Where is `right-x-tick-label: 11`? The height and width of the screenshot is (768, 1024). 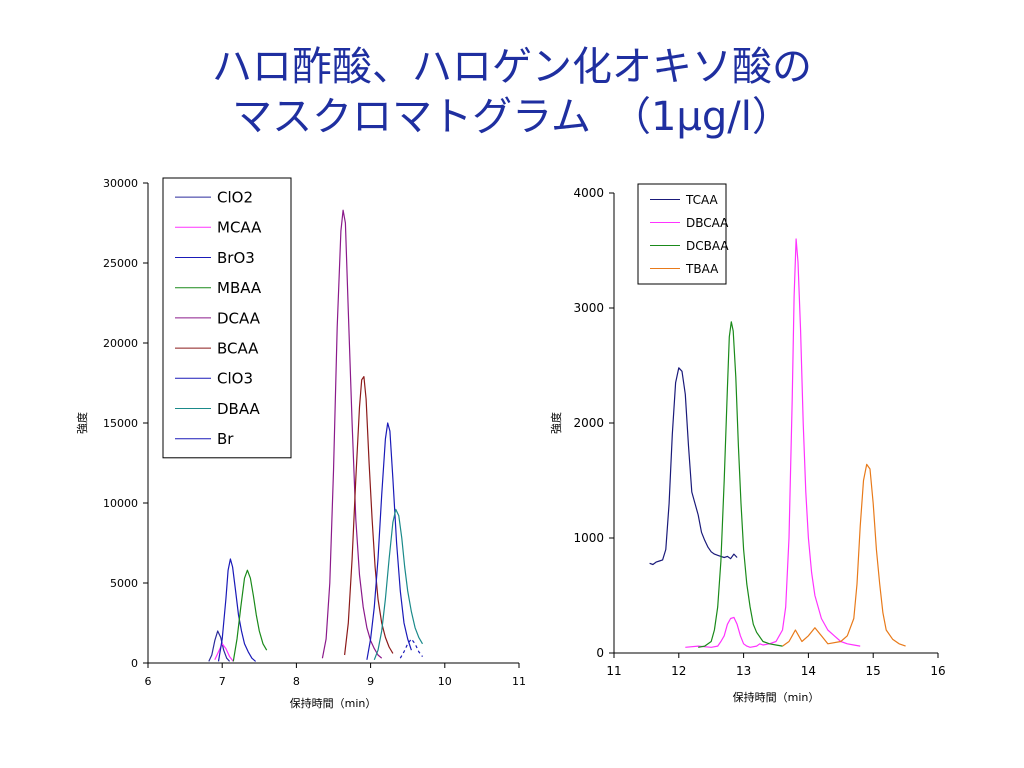 right-x-tick-label: 11 is located at coordinates (613, 671).